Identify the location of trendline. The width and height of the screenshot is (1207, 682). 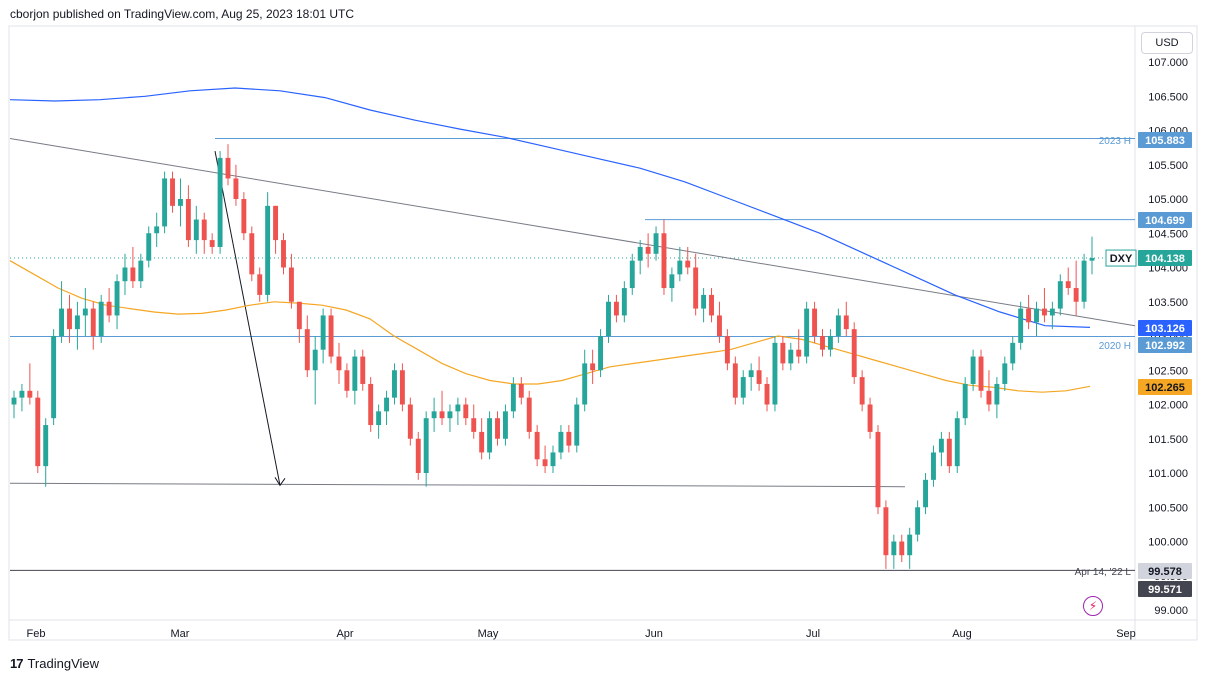
(457, 485).